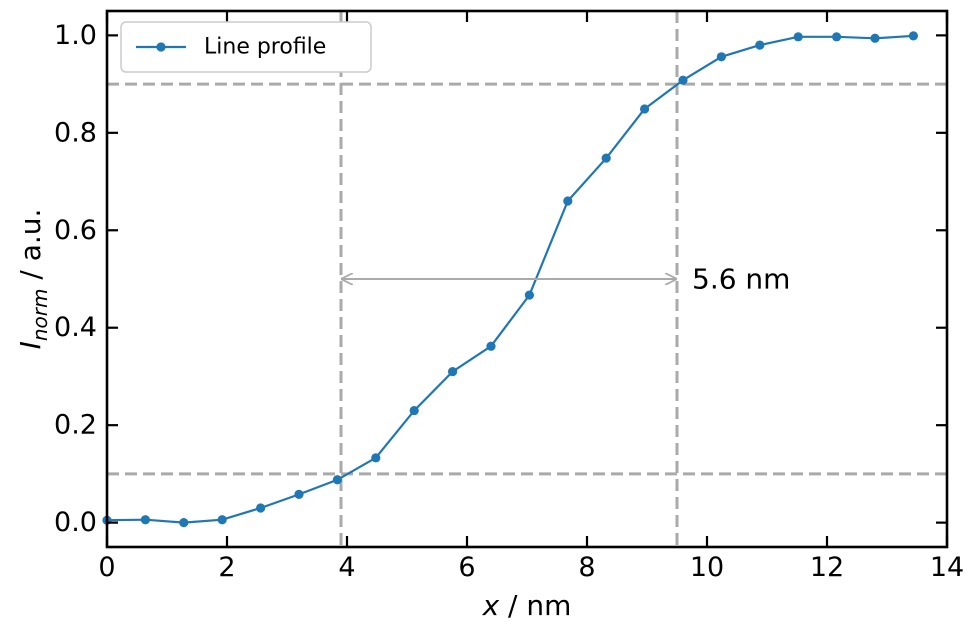 The height and width of the screenshot is (624, 975). What do you see at coordinates (947, 567) in the screenshot?
I see `x-tick-label: 14` at bounding box center [947, 567].